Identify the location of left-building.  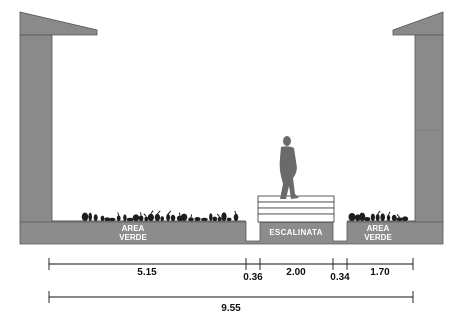
(58, 118).